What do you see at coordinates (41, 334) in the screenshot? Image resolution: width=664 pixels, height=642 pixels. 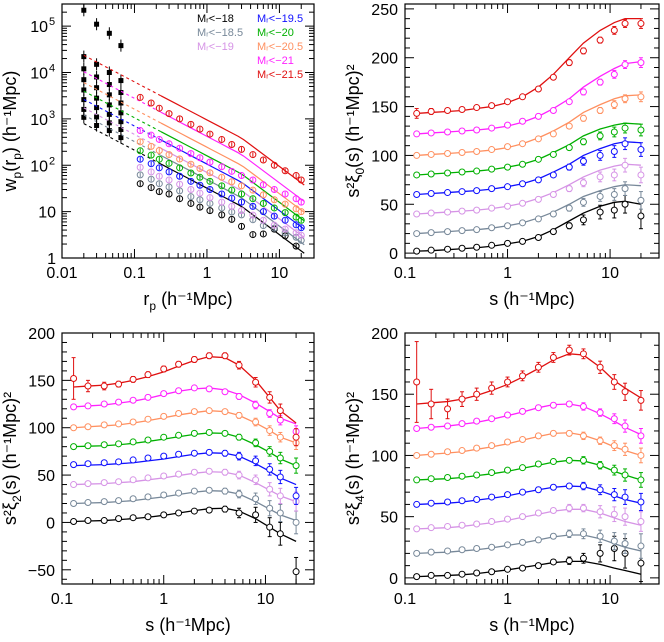 I see `y-tick-label: 200` at bounding box center [41, 334].